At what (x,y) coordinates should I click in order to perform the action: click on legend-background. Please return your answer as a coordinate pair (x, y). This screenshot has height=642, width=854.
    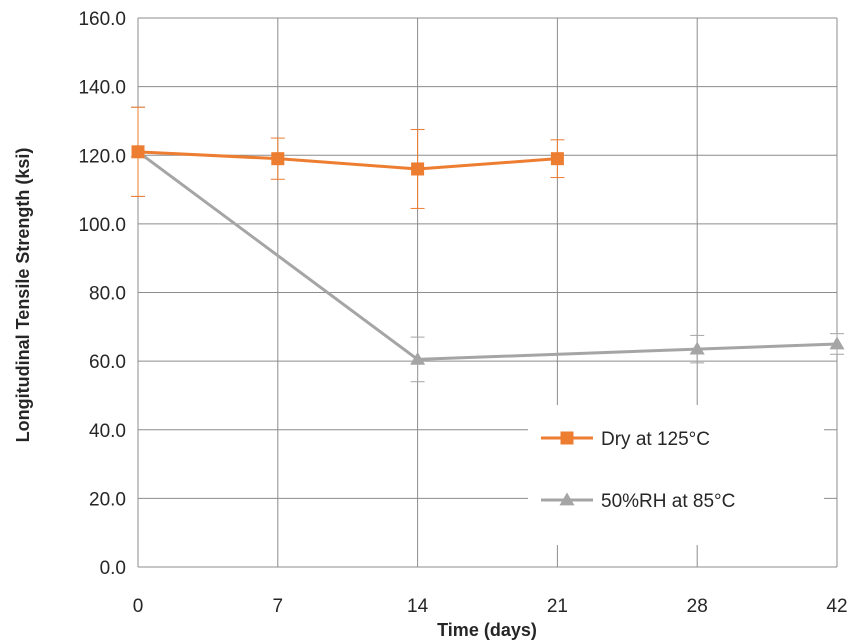
    Looking at the image, I should click on (676, 475).